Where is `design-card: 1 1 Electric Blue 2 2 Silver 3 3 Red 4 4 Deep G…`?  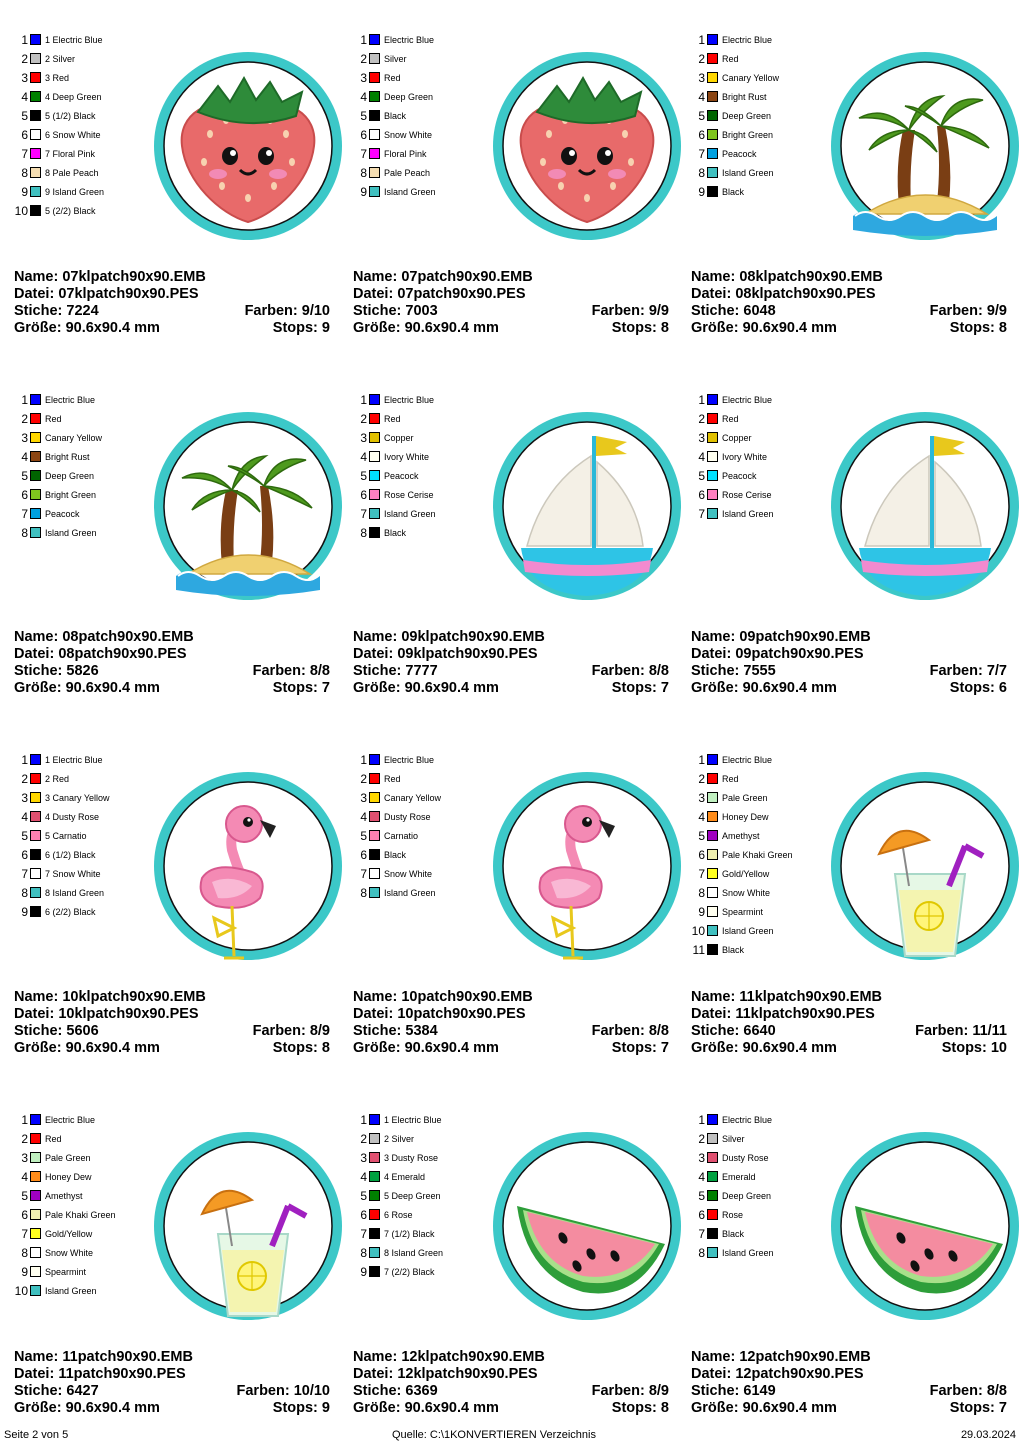 design-card: 1 1 Electric Blue 2 2 Silver 3 3 Red 4 4 Deep G… is located at coordinates (173, 180).